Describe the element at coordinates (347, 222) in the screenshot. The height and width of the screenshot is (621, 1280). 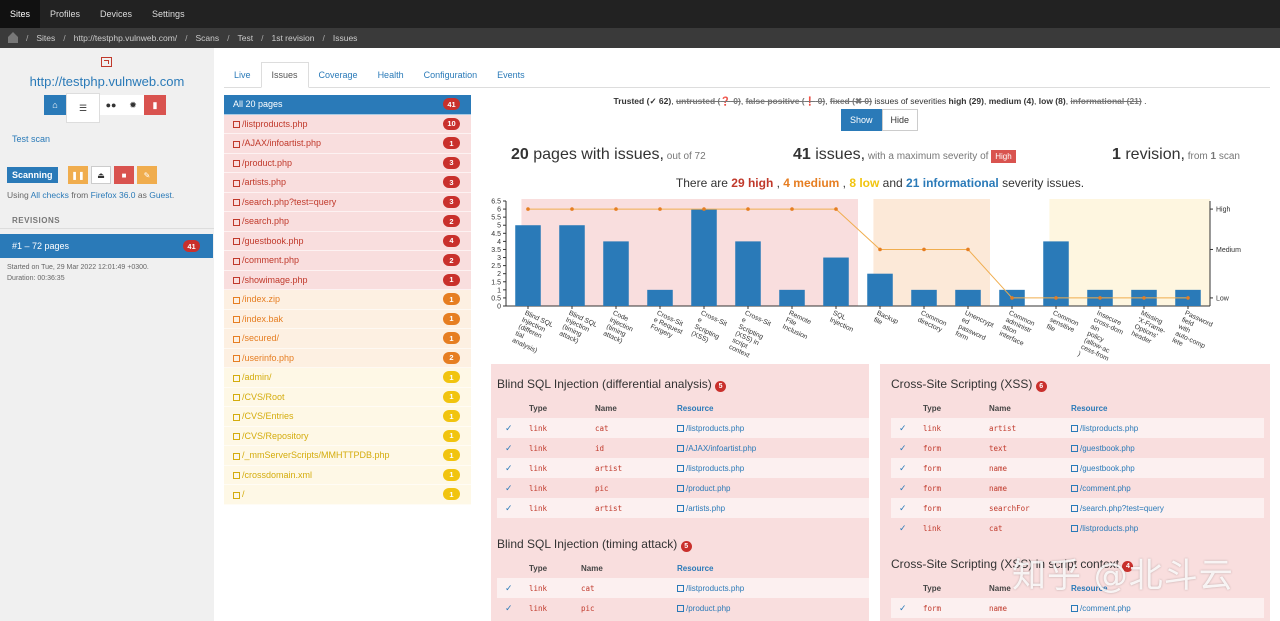
I see `page-item: /search.php 2` at that location.